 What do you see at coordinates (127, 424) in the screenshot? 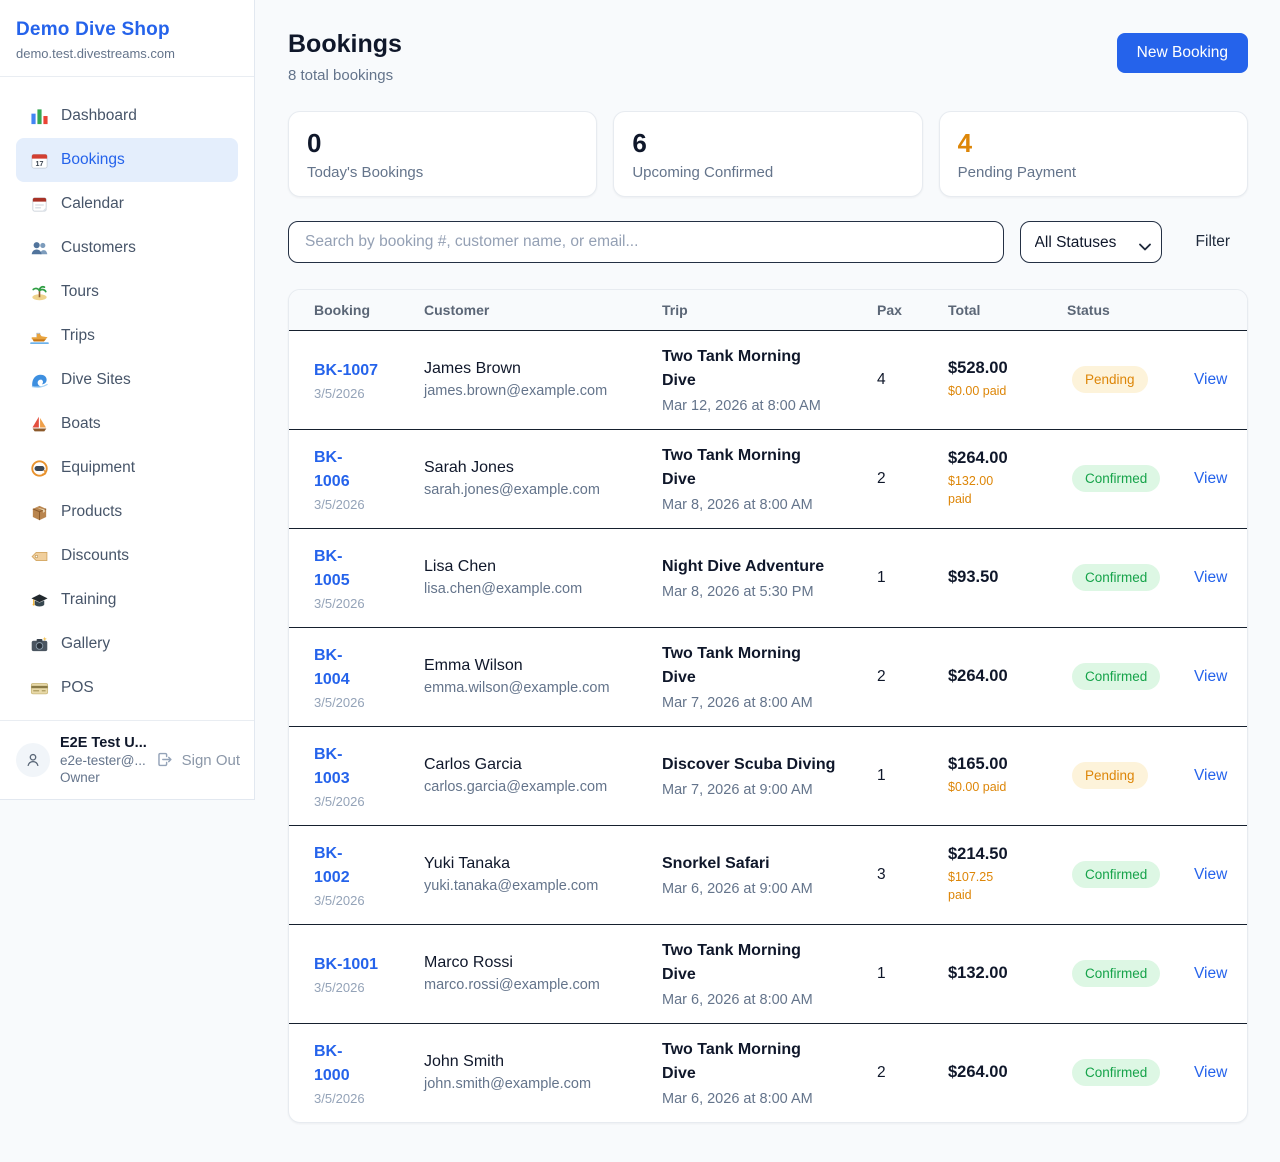
I see `sidebar-item-boats: Boats` at bounding box center [127, 424].